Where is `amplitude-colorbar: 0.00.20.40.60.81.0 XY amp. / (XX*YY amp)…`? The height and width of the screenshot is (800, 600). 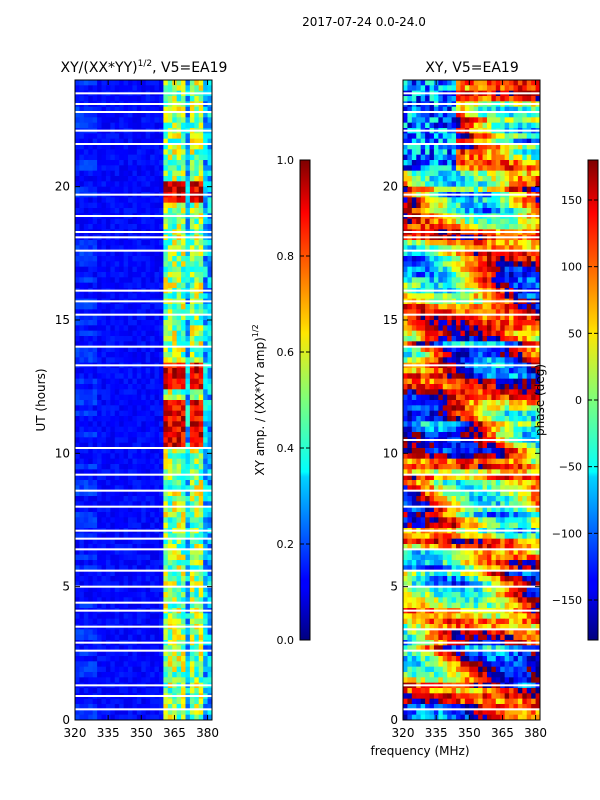 amplitude-colorbar: 0.00.20.40.60.81.0 XY amp. / (XX*YY amp)… is located at coordinates (281, 400).